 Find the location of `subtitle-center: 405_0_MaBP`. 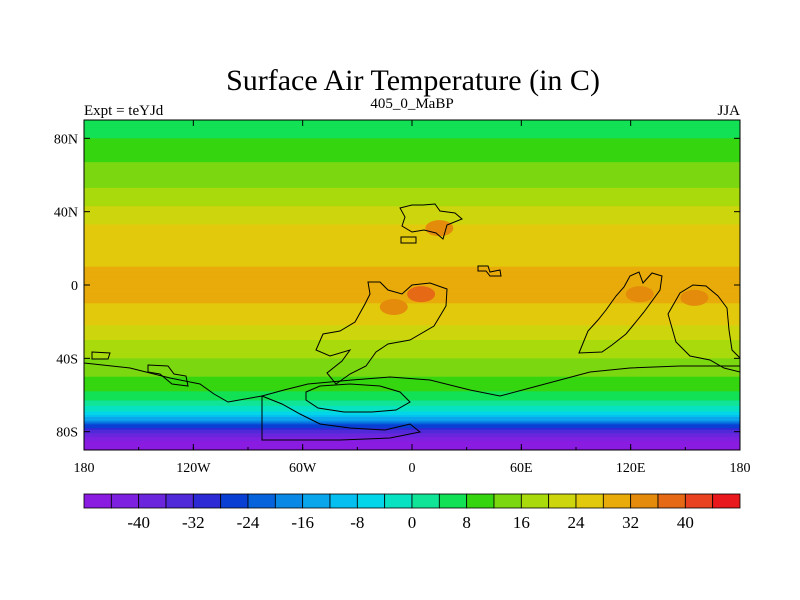

subtitle-center: 405_0_MaBP is located at coordinates (411, 104).